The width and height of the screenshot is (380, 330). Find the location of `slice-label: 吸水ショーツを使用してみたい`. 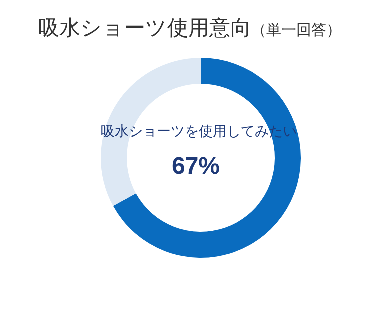

slice-label: 吸水ショーツを使用してみたい is located at coordinates (199, 132).